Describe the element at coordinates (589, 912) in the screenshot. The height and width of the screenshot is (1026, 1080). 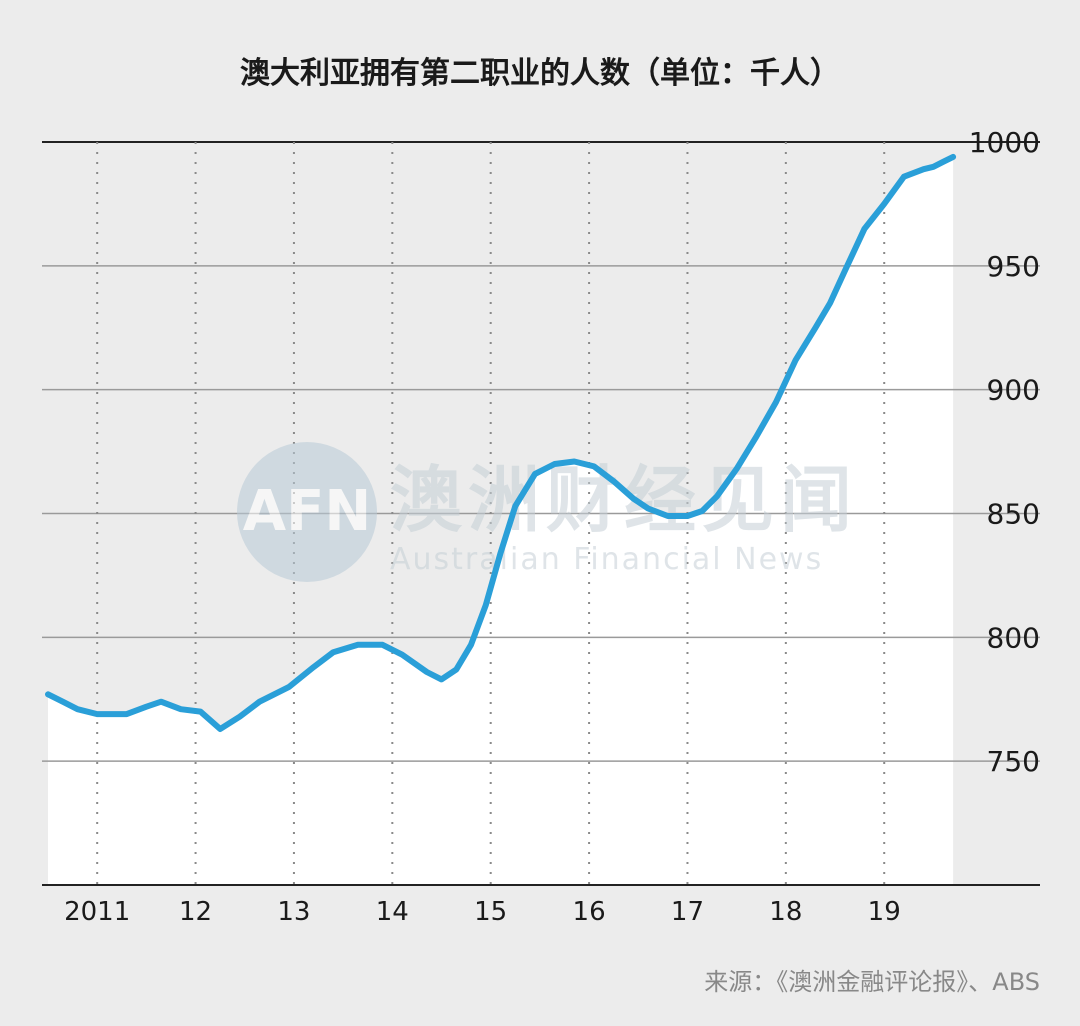
I see `x-tick-label-5: 16` at that location.